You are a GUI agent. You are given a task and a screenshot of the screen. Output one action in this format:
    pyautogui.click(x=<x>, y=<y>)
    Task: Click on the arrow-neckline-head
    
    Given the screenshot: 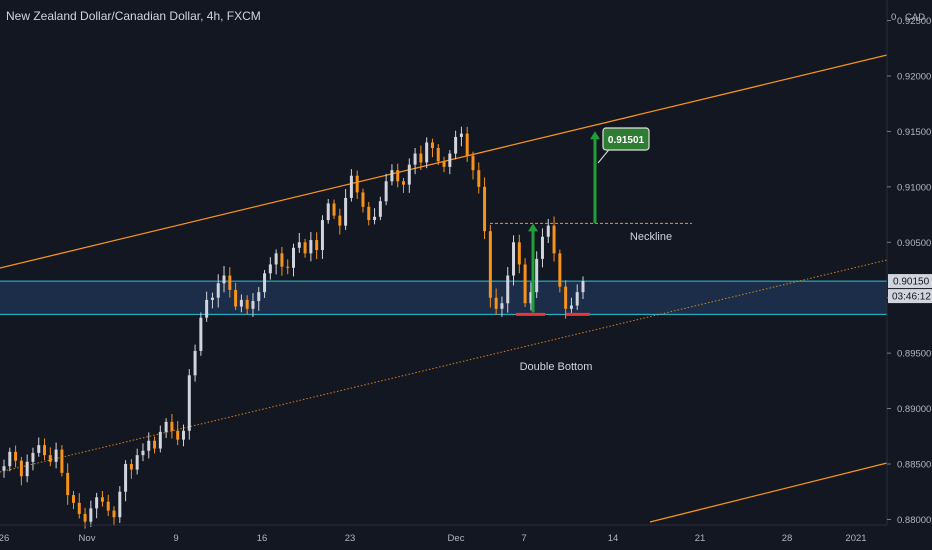 What is the action you would take?
    pyautogui.click(x=533, y=227)
    